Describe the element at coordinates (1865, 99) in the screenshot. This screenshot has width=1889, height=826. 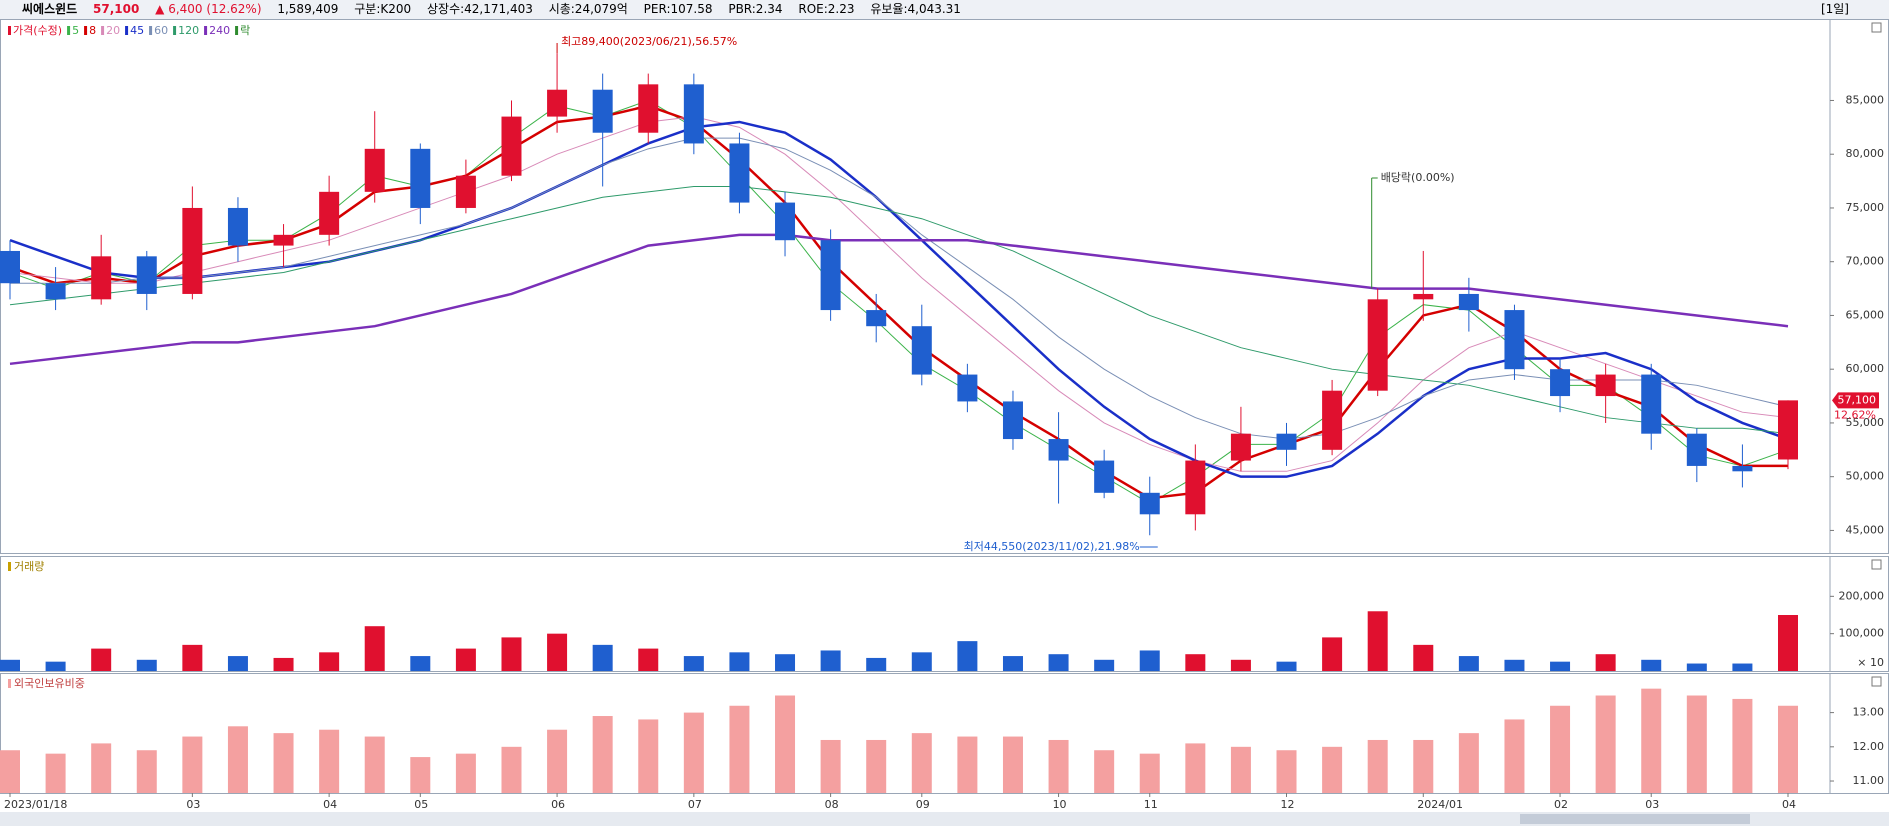
I see `y-tick-label: 85,000` at that location.